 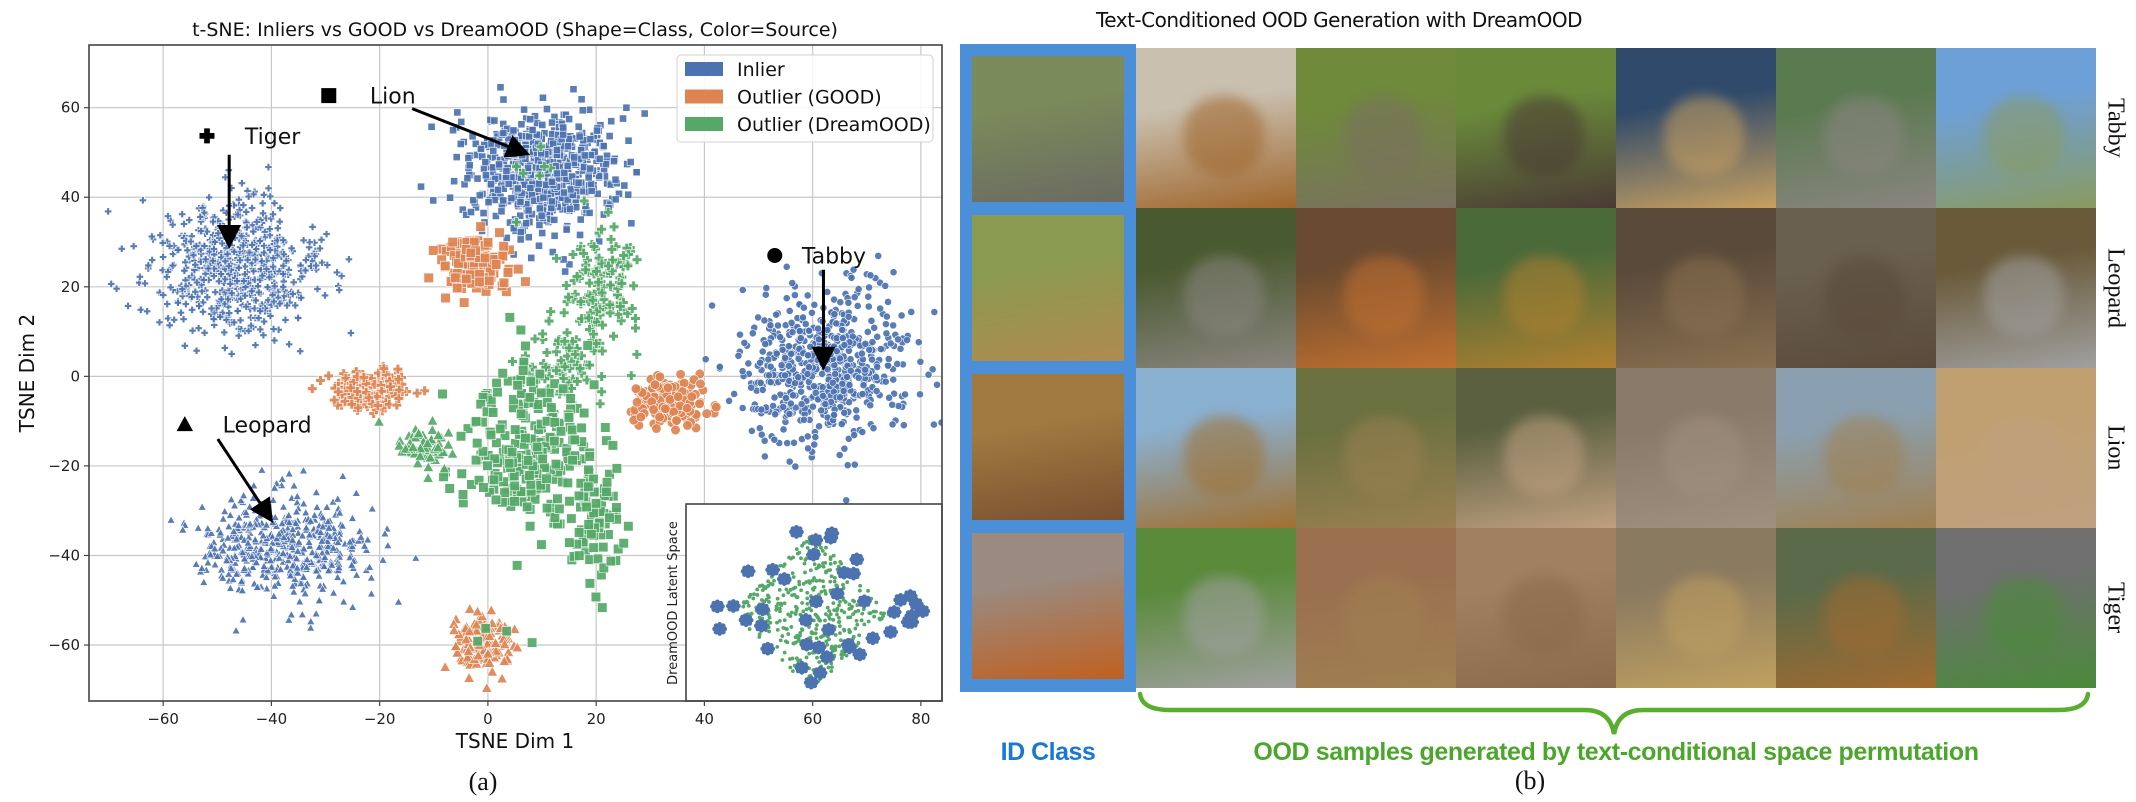 I want to click on annotation-label: Leopard, so click(x=267, y=426).